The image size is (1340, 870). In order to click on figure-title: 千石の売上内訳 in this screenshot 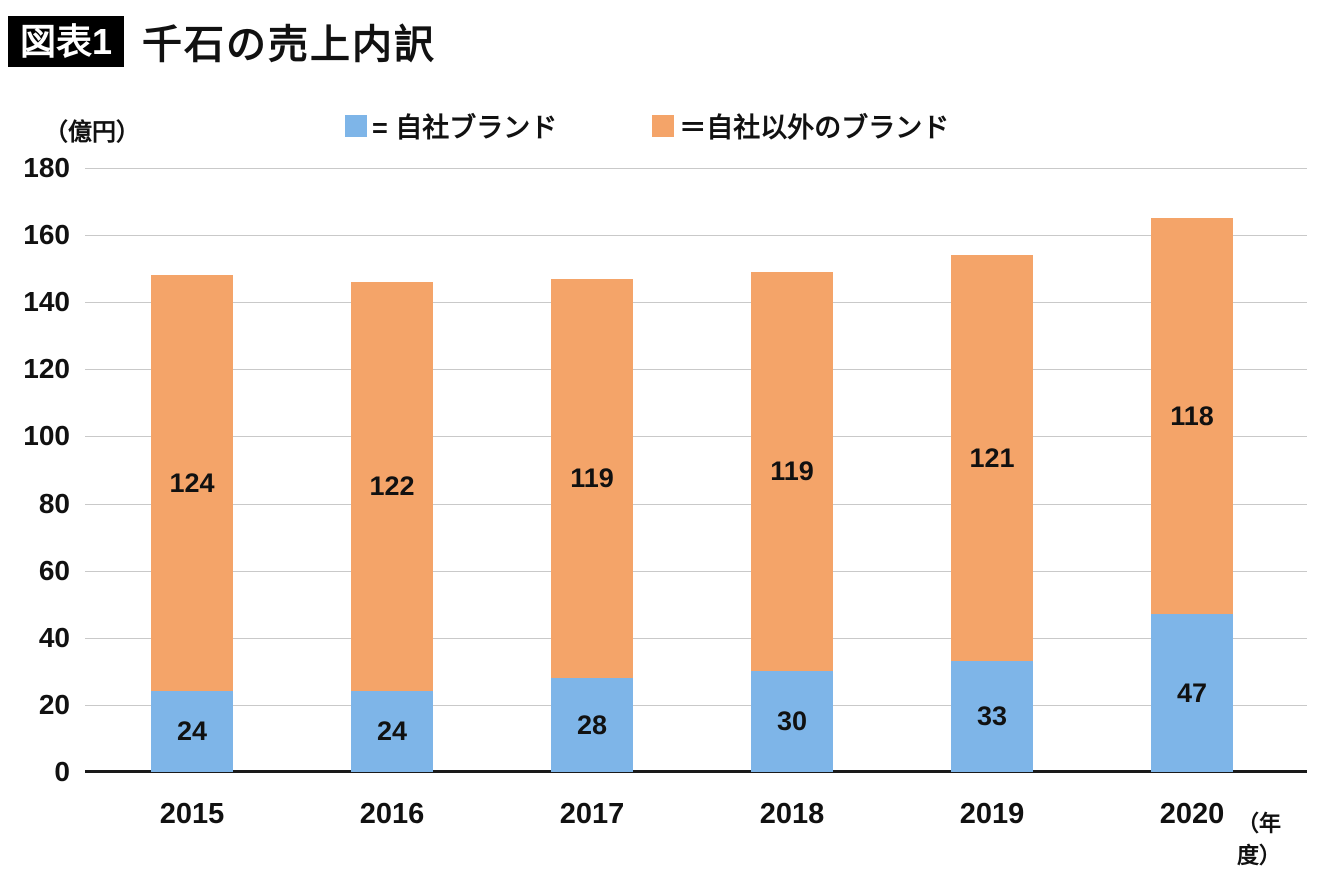, I will do `click(289, 45)`.